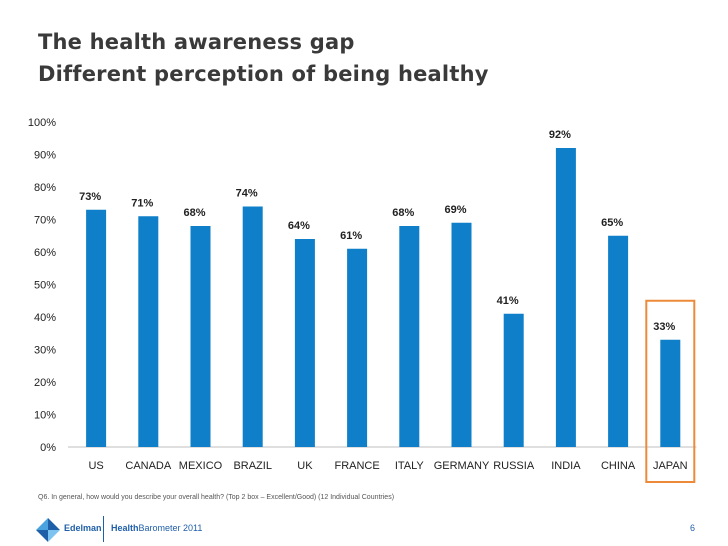  What do you see at coordinates (48, 530) in the screenshot?
I see `edelman-logo-icon` at bounding box center [48, 530].